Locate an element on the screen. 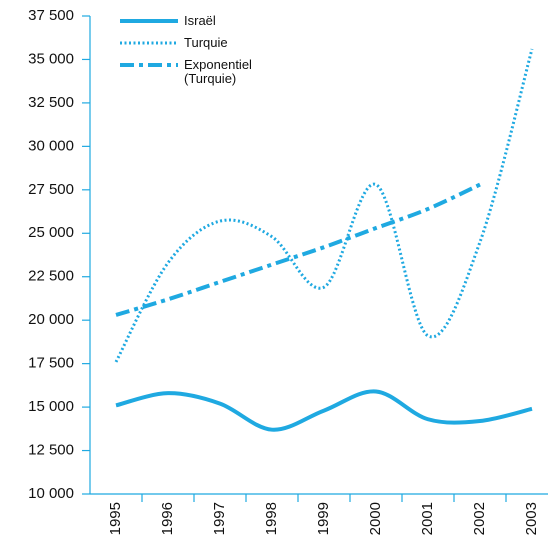  series-line is located at coordinates (324, 410).